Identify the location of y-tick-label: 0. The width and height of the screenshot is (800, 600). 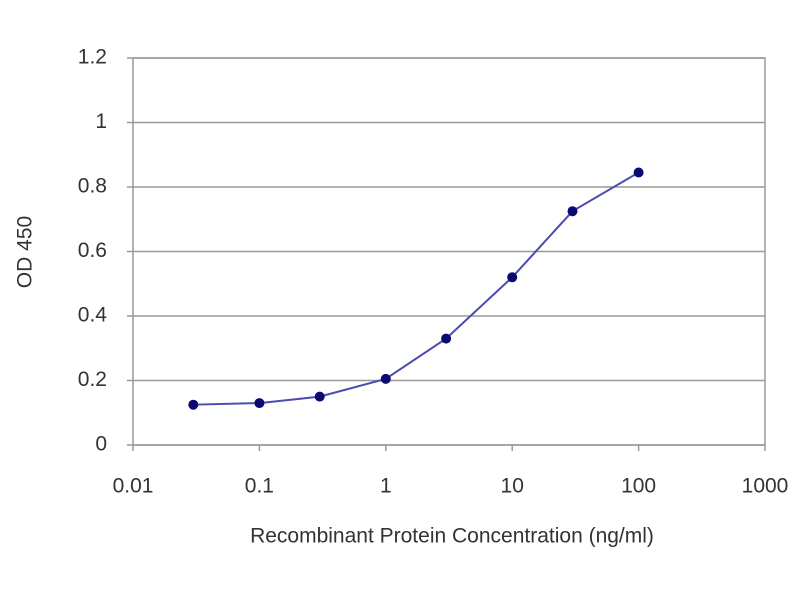
(101, 444).